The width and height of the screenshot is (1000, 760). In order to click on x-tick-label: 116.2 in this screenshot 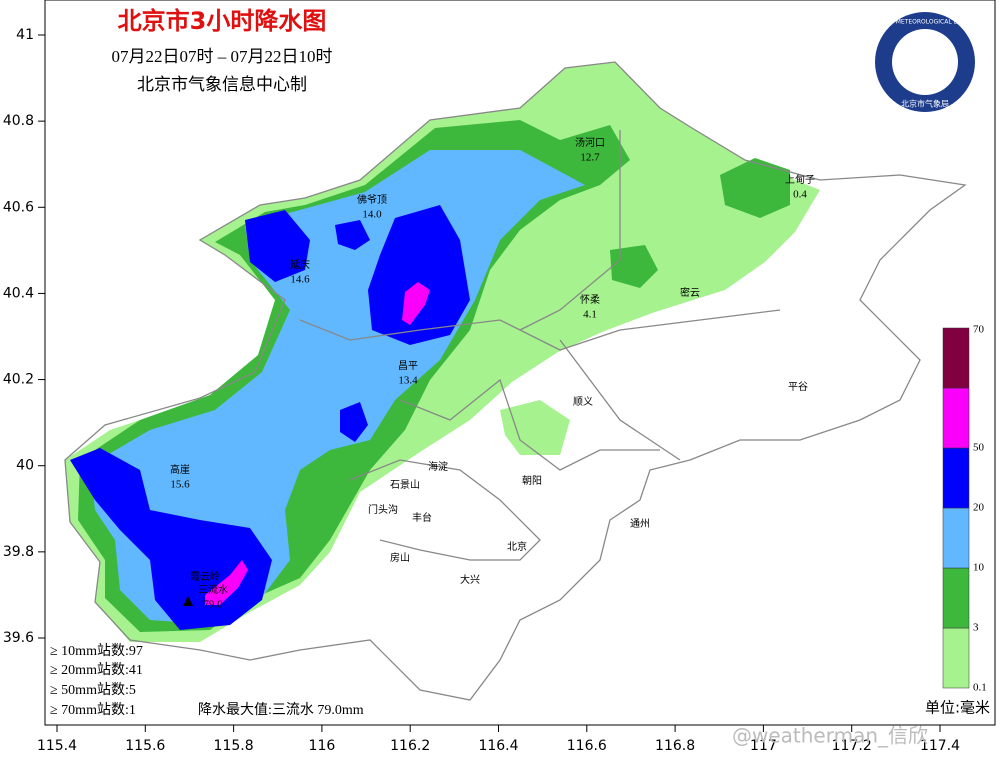, I will do `click(410, 746)`.